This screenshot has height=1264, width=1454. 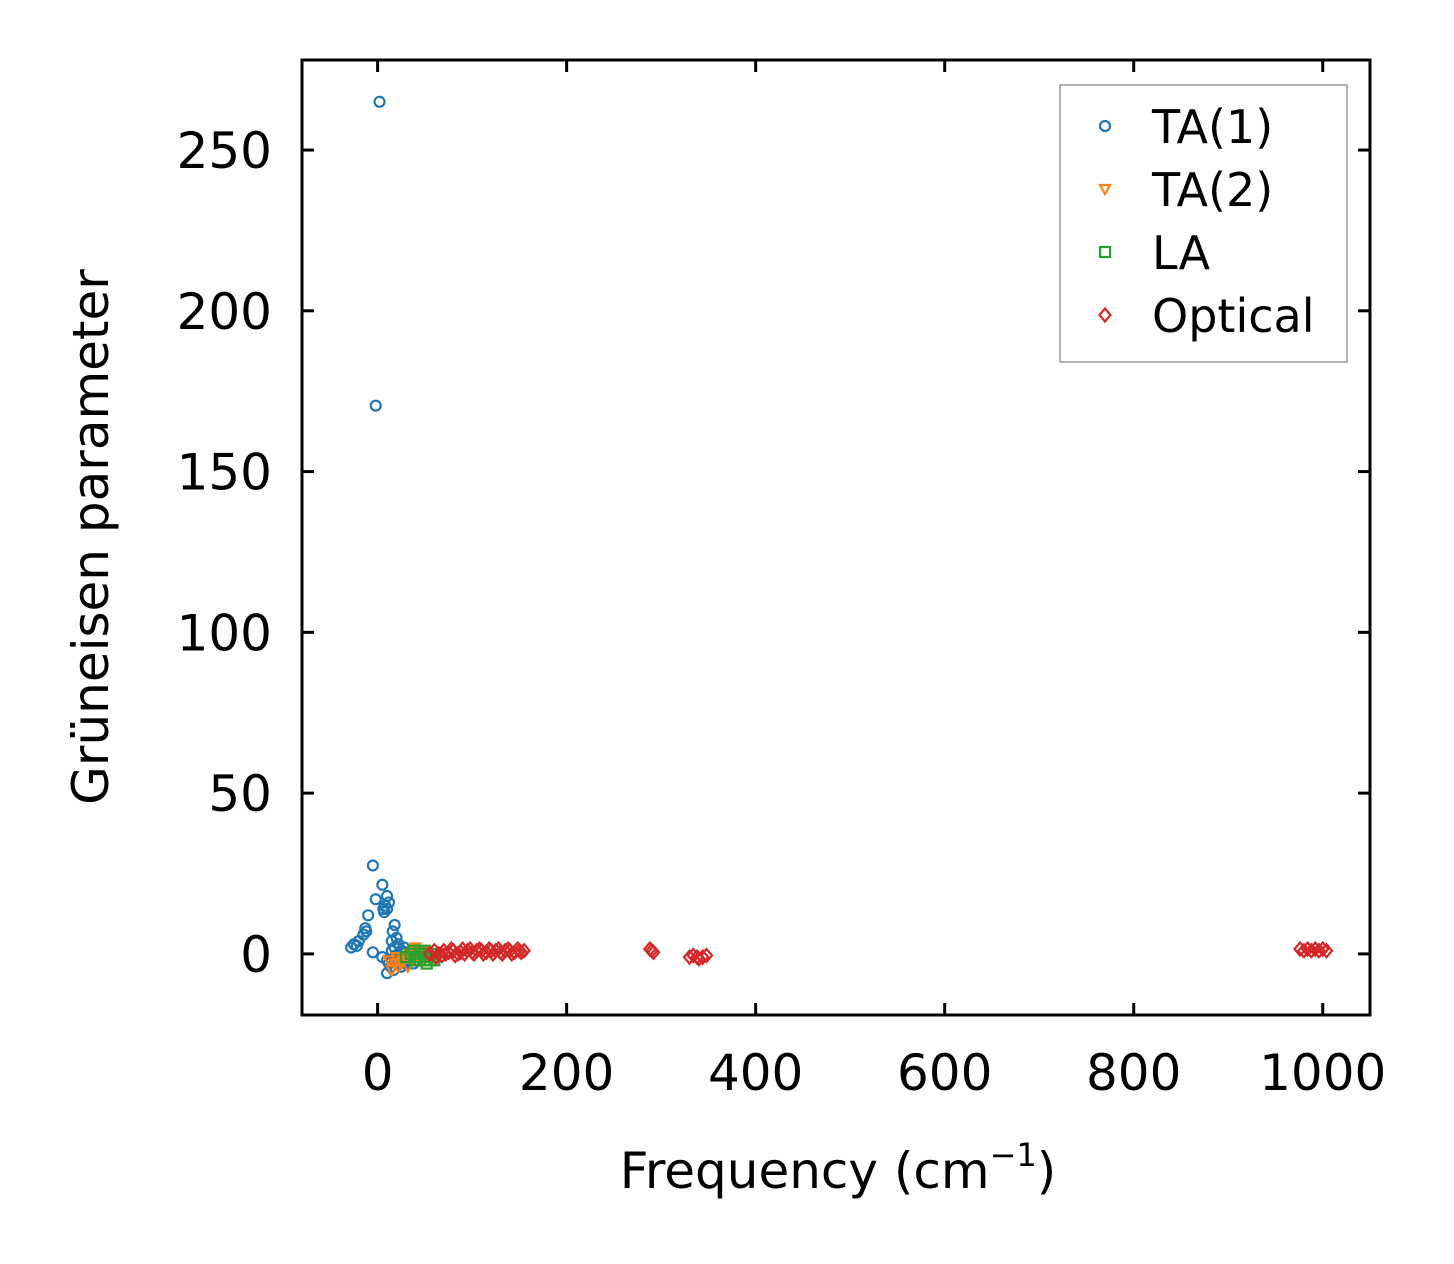 I want to click on x-axis-label-text: Frequency (cm, so click(x=805, y=1171).